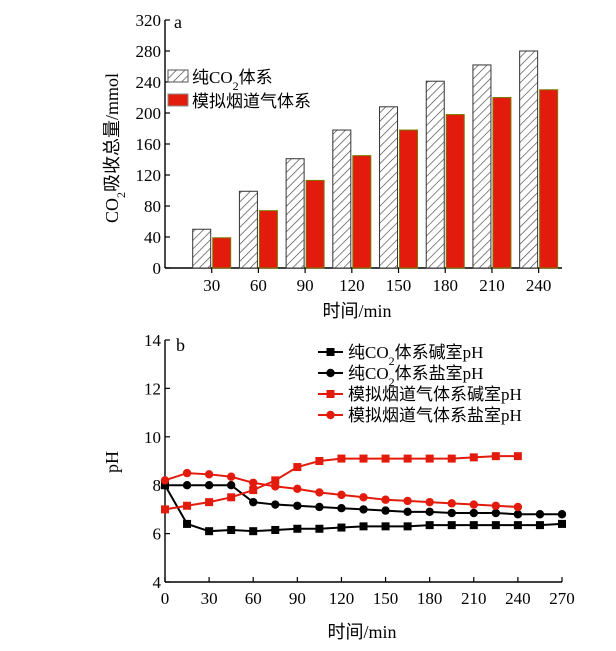  I want to click on chart-b-x-tick-label: 120, so click(342, 598).